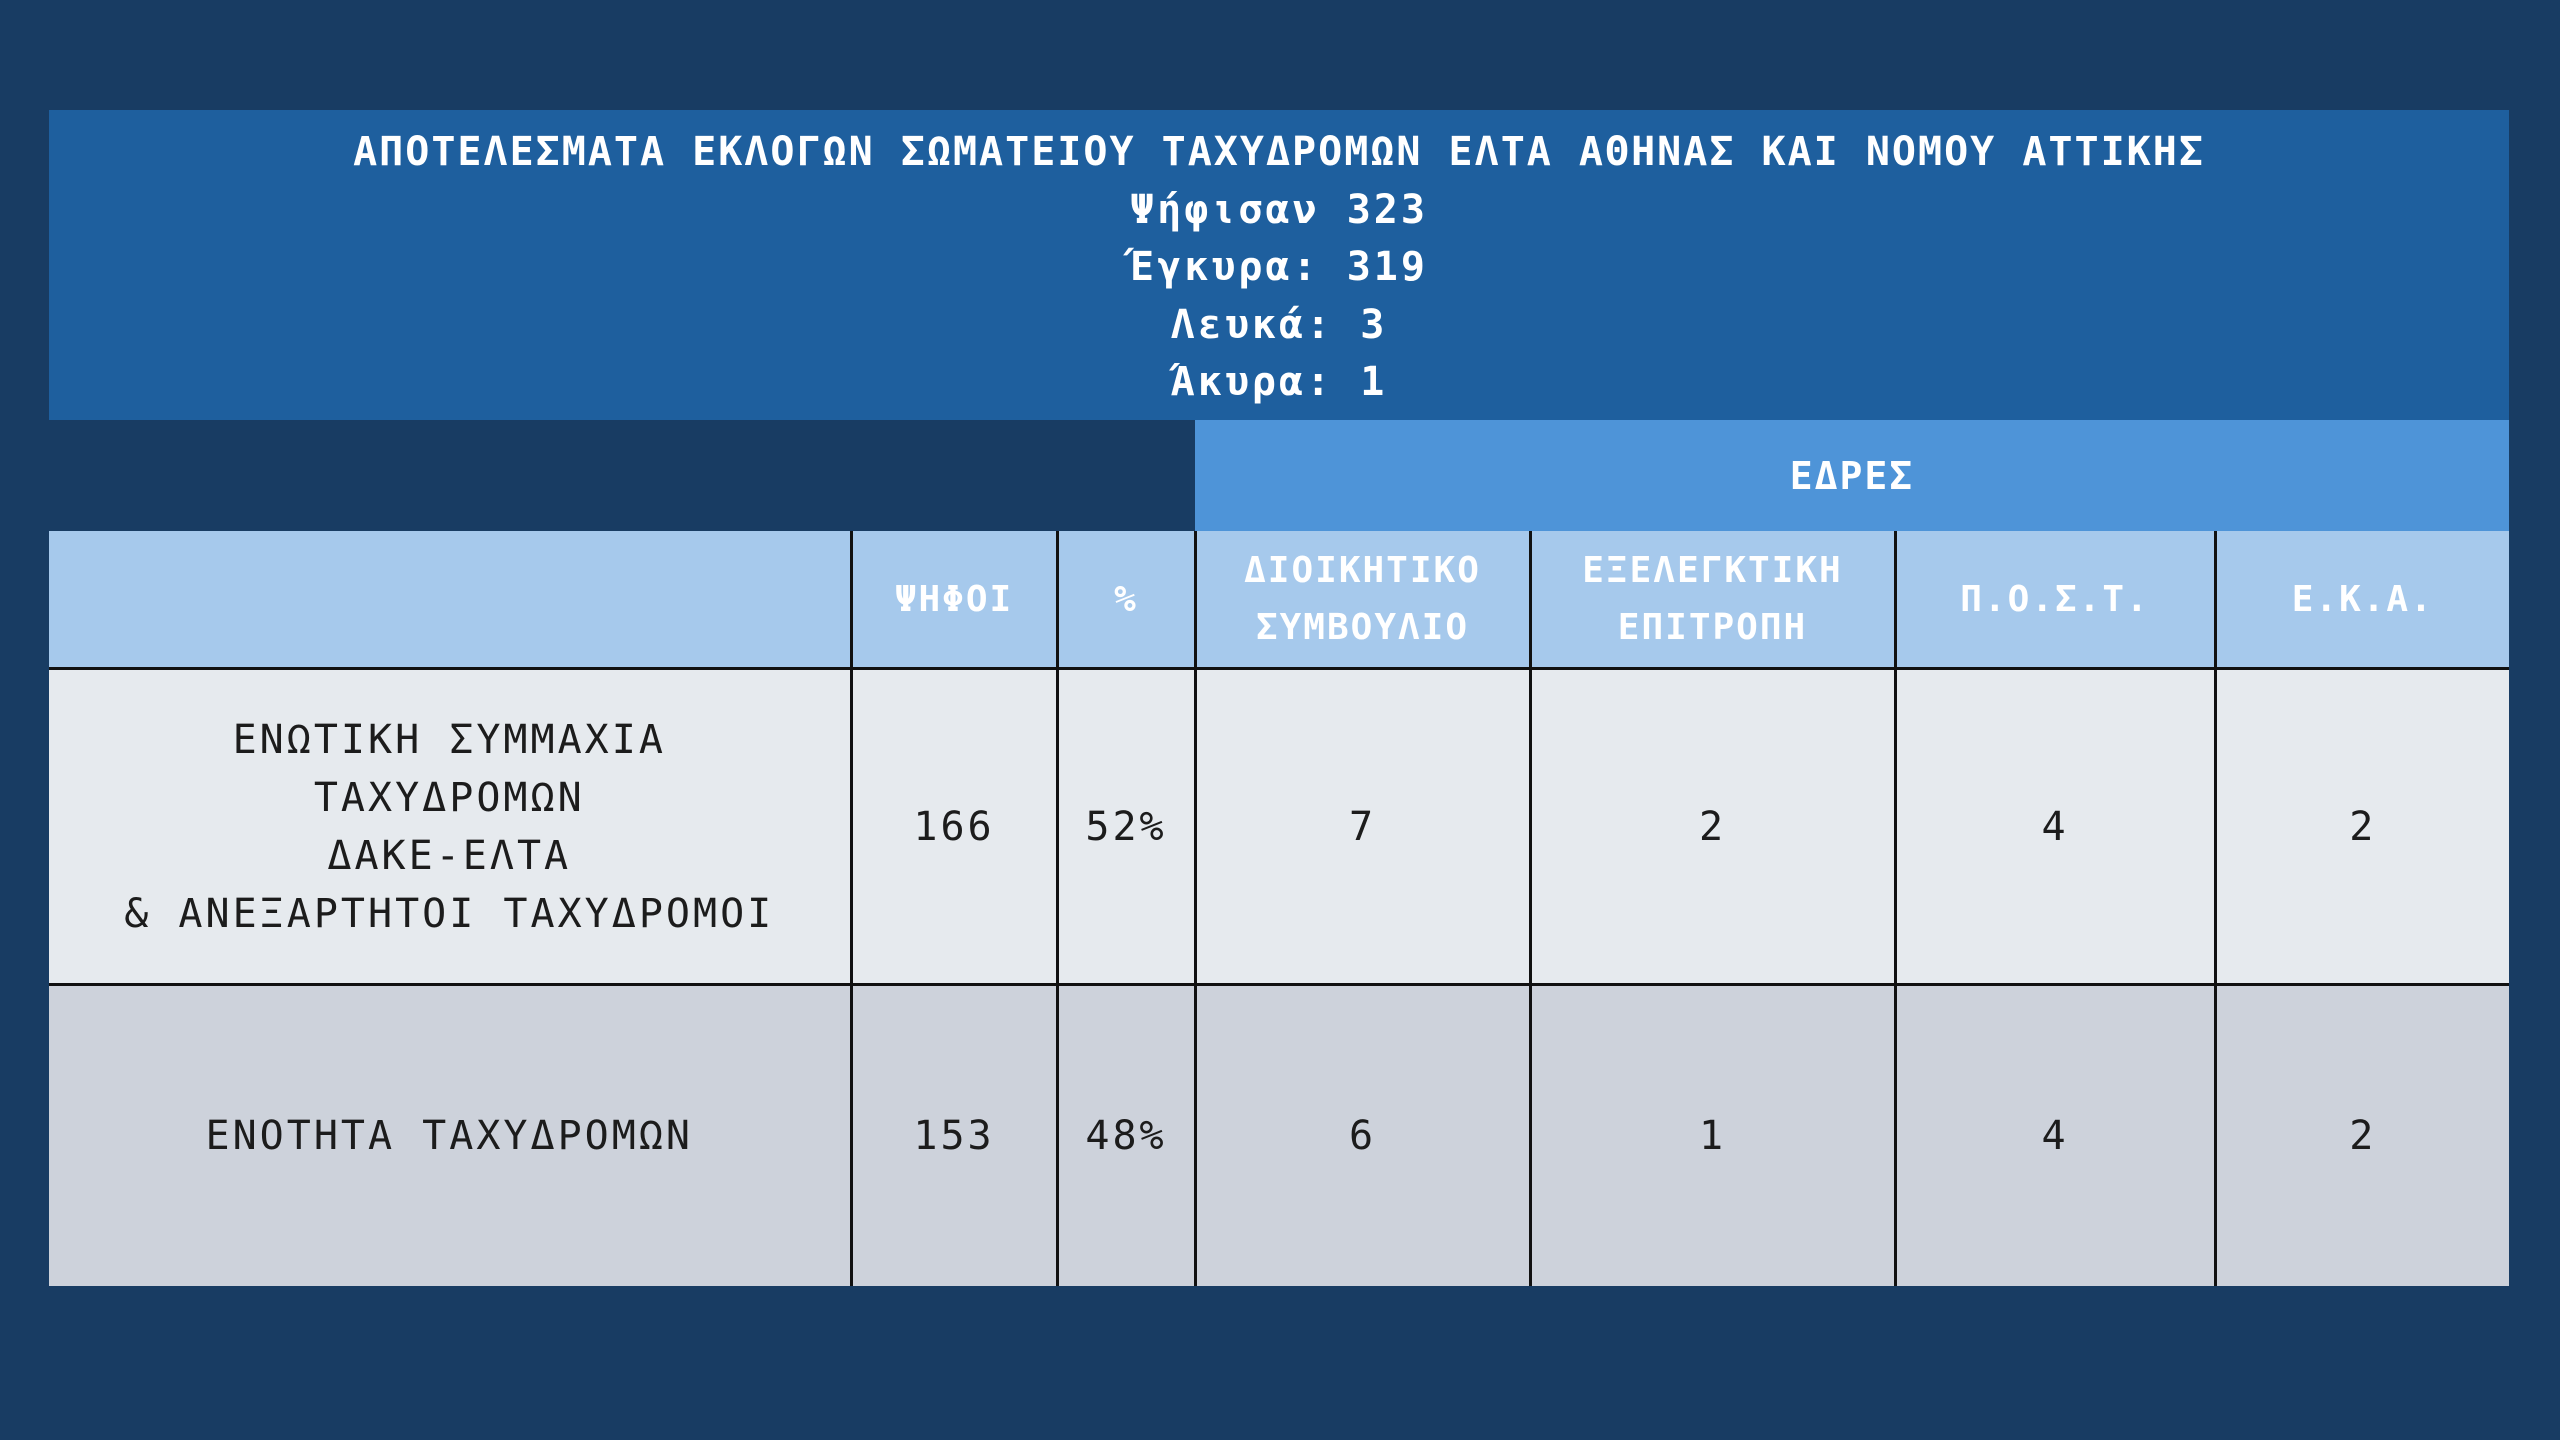 Image resolution: width=2560 pixels, height=1440 pixels. What do you see at coordinates (2055, 600) in the screenshot?
I see `post-column-header: Π.Ο.Σ.Τ.` at bounding box center [2055, 600].